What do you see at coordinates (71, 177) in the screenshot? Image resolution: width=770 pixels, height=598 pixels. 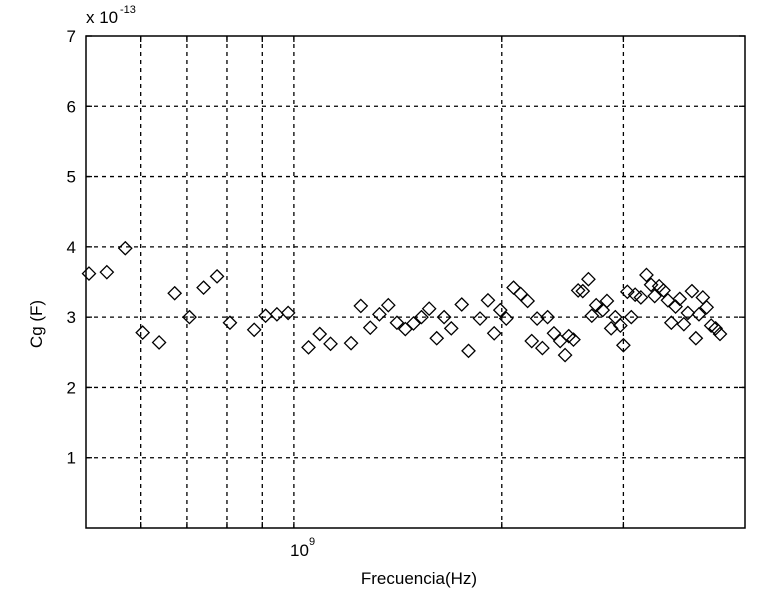 I see `y-tick-label: 5` at bounding box center [71, 177].